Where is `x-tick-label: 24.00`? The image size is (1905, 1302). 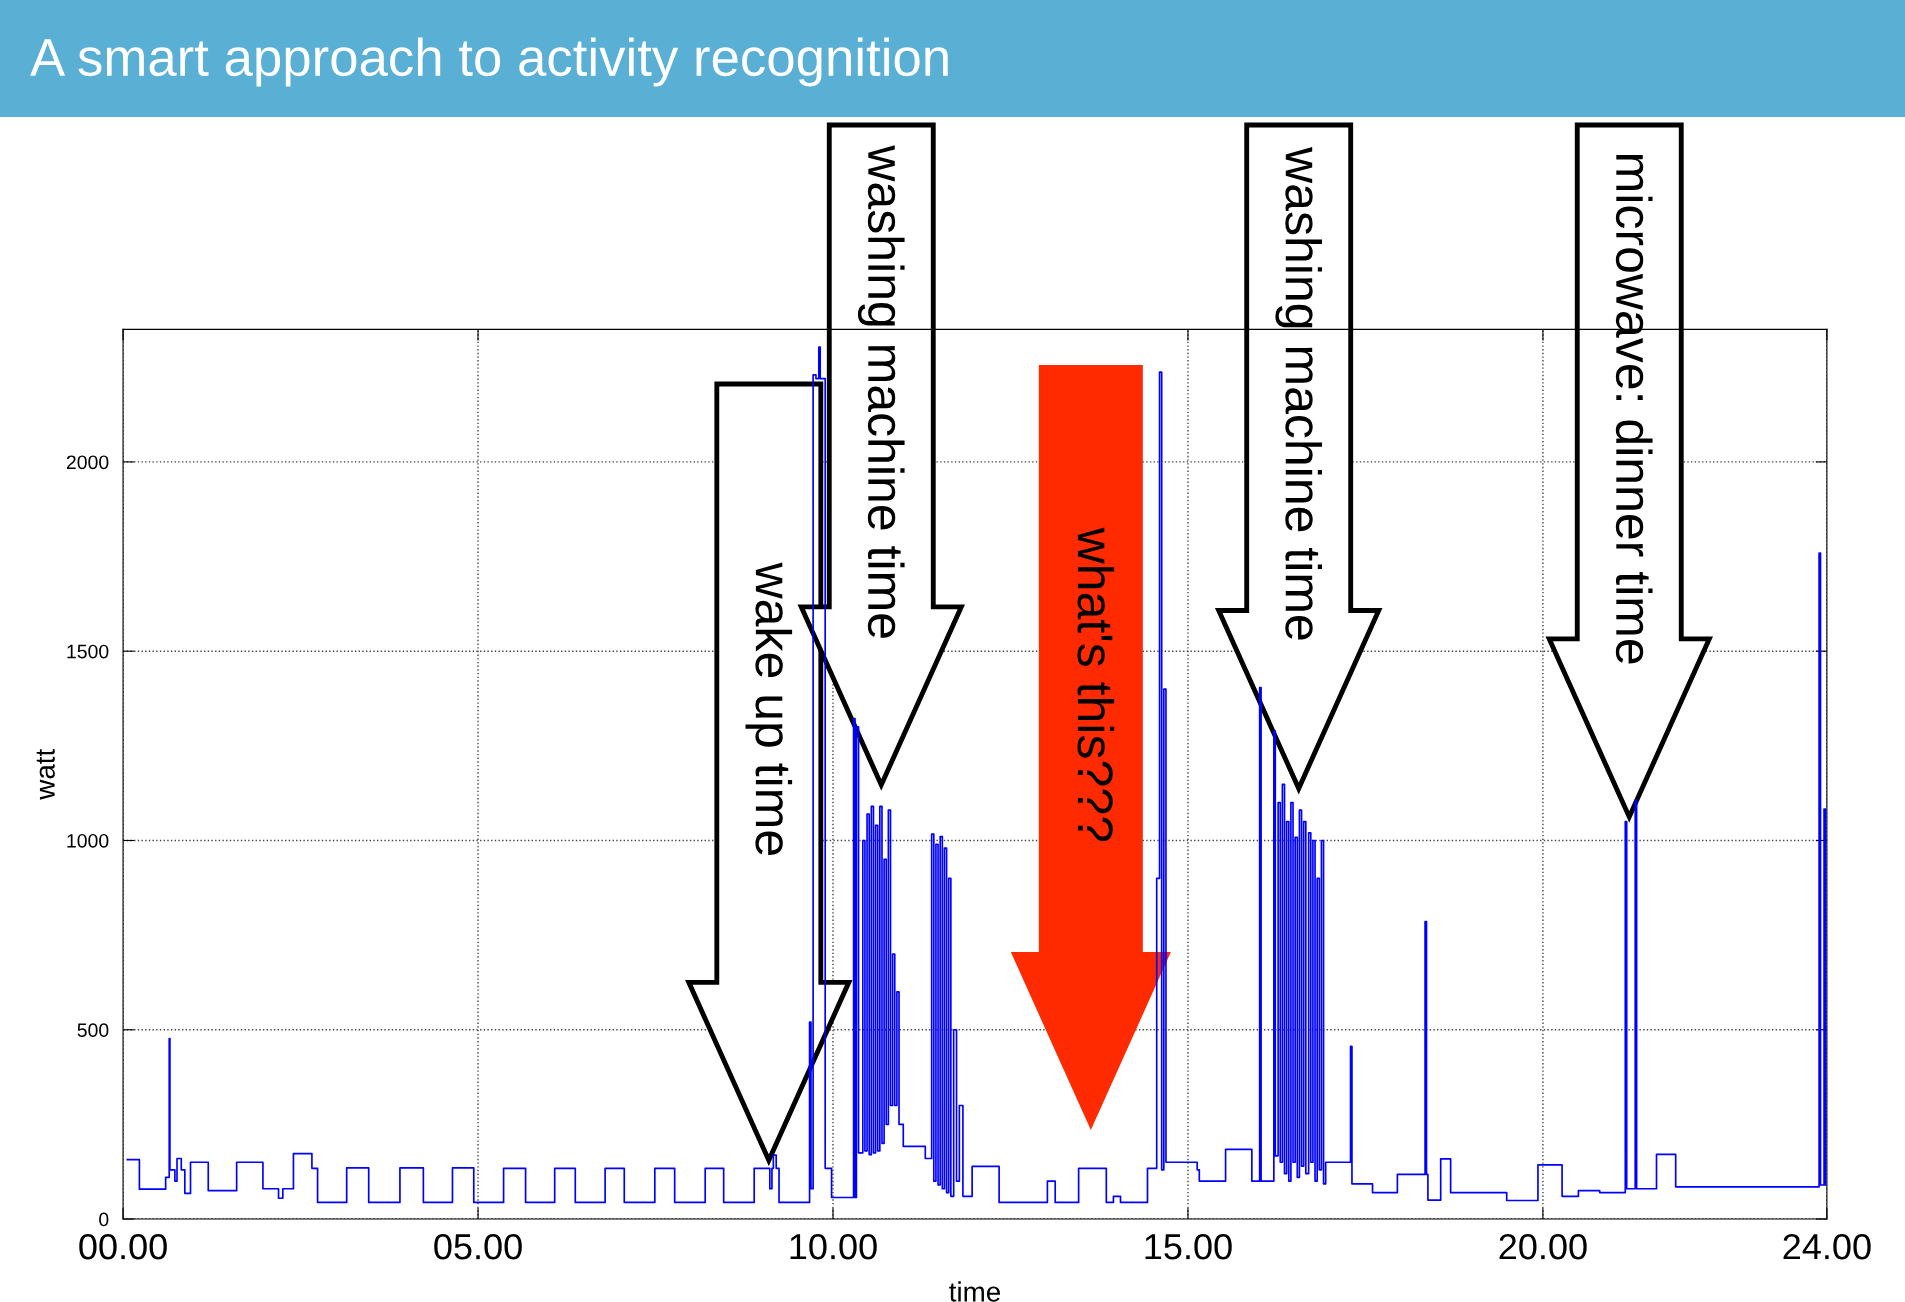 x-tick-label: 24.00 is located at coordinates (1827, 1246).